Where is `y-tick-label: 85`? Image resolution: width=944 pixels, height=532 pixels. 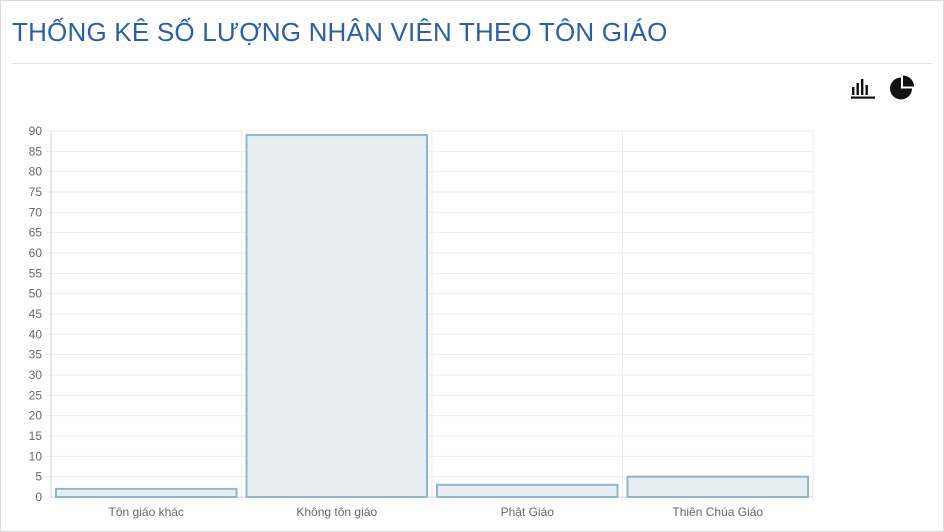
y-tick-label: 85 is located at coordinates (36, 151).